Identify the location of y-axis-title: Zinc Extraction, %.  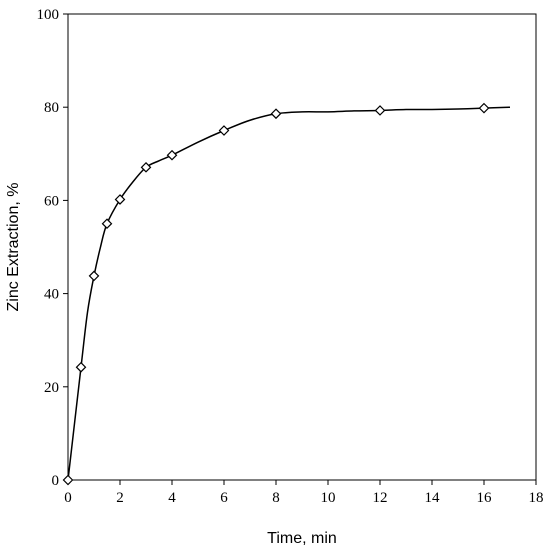
(13, 247).